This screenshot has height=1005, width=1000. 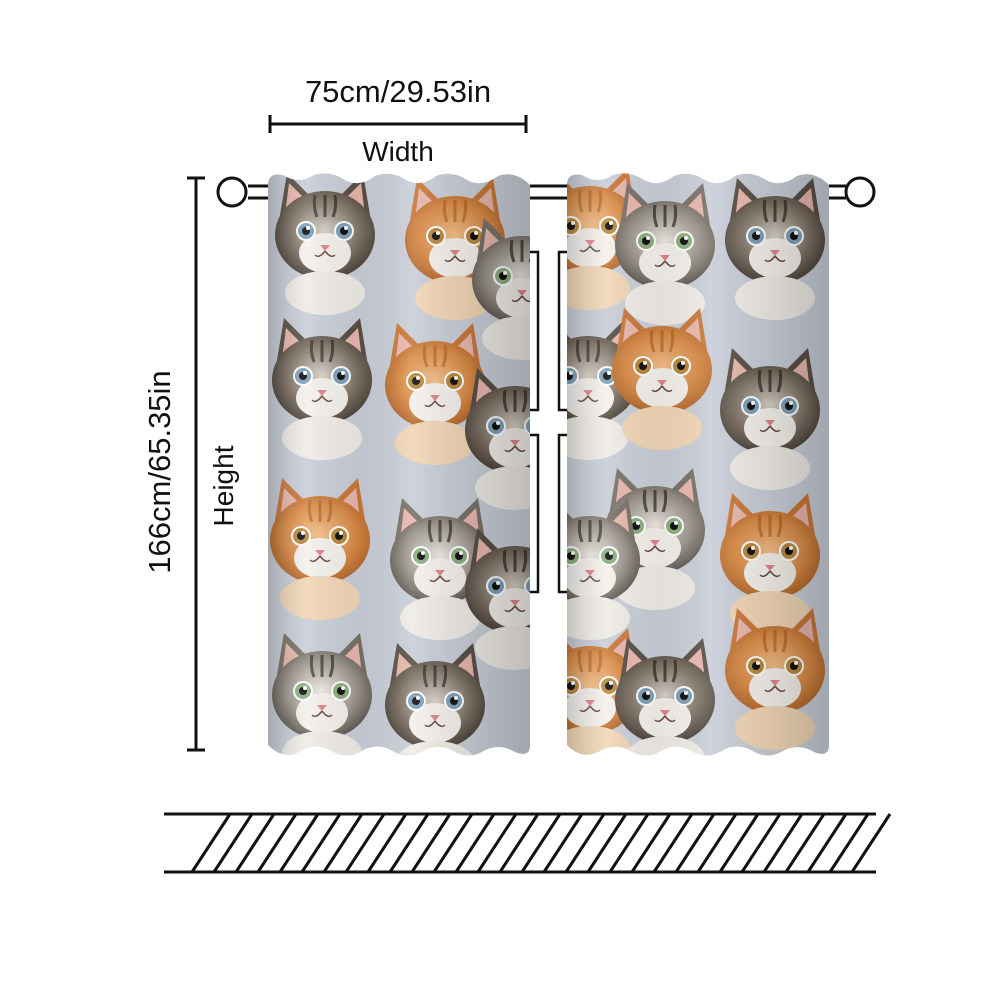 What do you see at coordinates (223, 486) in the screenshot?
I see `height-label: Height` at bounding box center [223, 486].